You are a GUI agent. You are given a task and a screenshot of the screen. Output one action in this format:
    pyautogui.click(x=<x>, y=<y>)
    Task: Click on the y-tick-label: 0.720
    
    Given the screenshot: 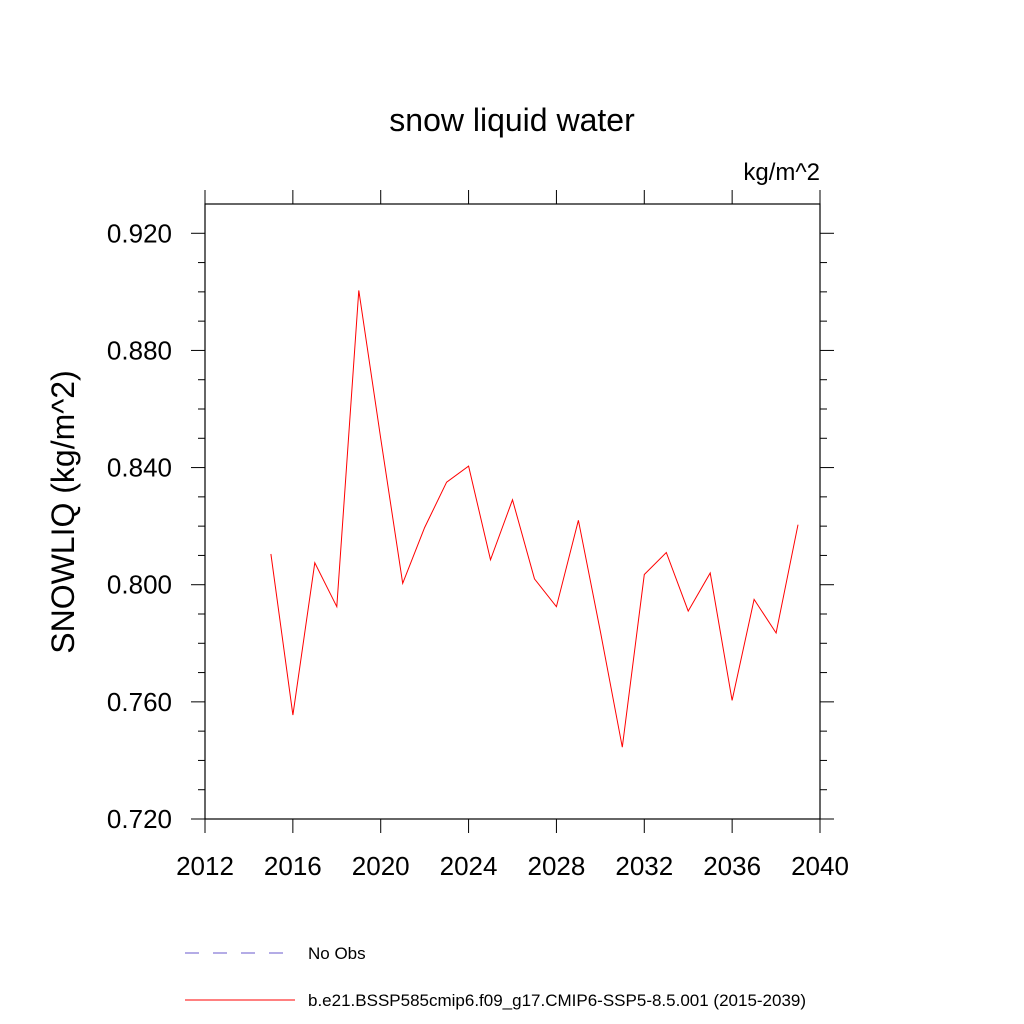 What is the action you would take?
    pyautogui.click(x=139, y=819)
    